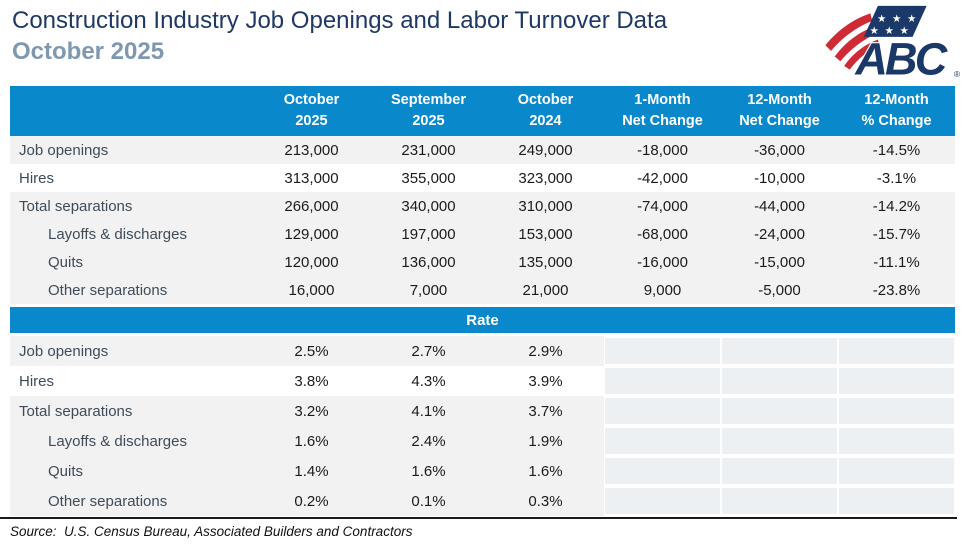 The height and width of the screenshot is (547, 976). Describe the element at coordinates (311, 234) in the screenshot. I see `cell-value: 129,000` at that location.